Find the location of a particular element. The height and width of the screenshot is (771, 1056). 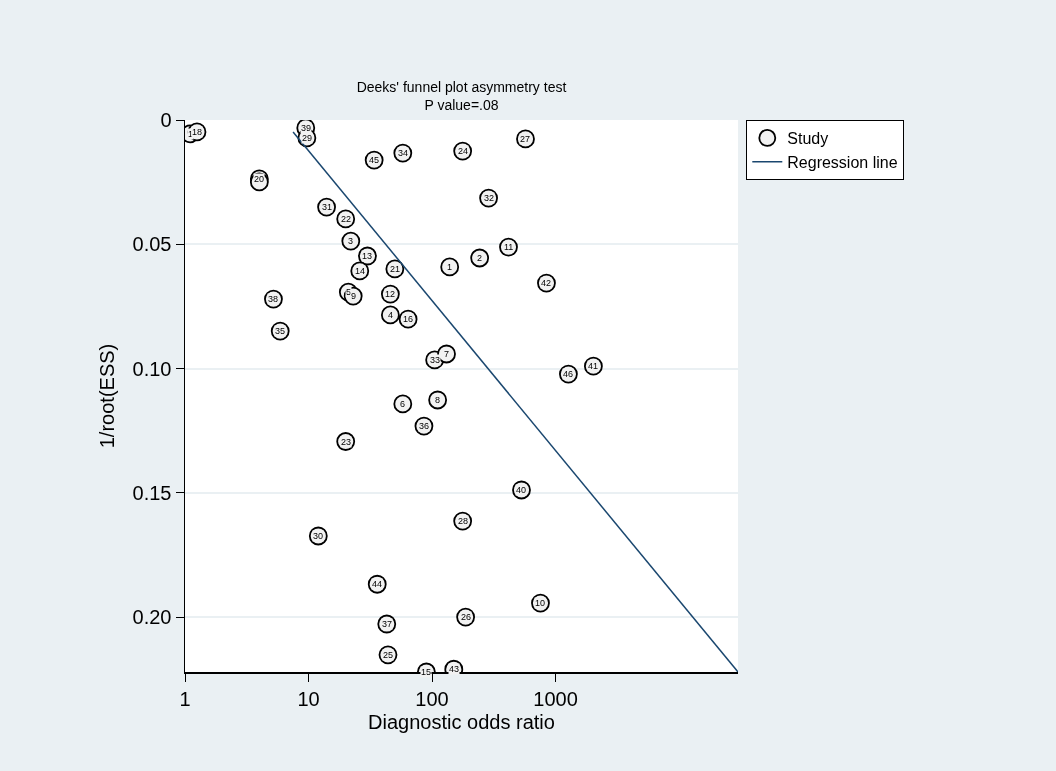

annotation: 15 is located at coordinates (426, 672).